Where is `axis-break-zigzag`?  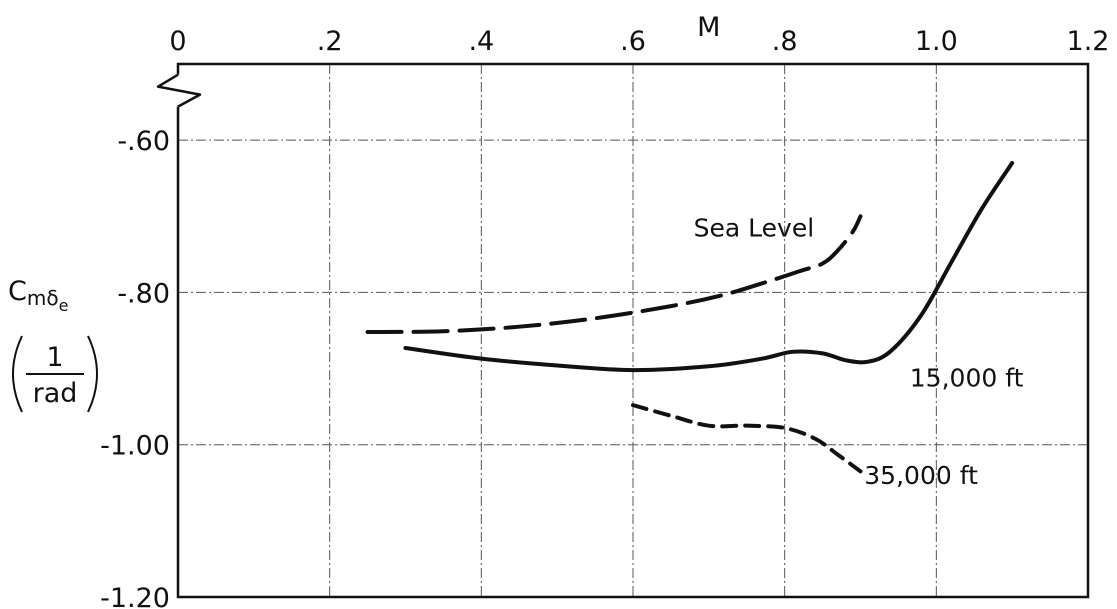 axis-break-zigzag is located at coordinates (179, 90).